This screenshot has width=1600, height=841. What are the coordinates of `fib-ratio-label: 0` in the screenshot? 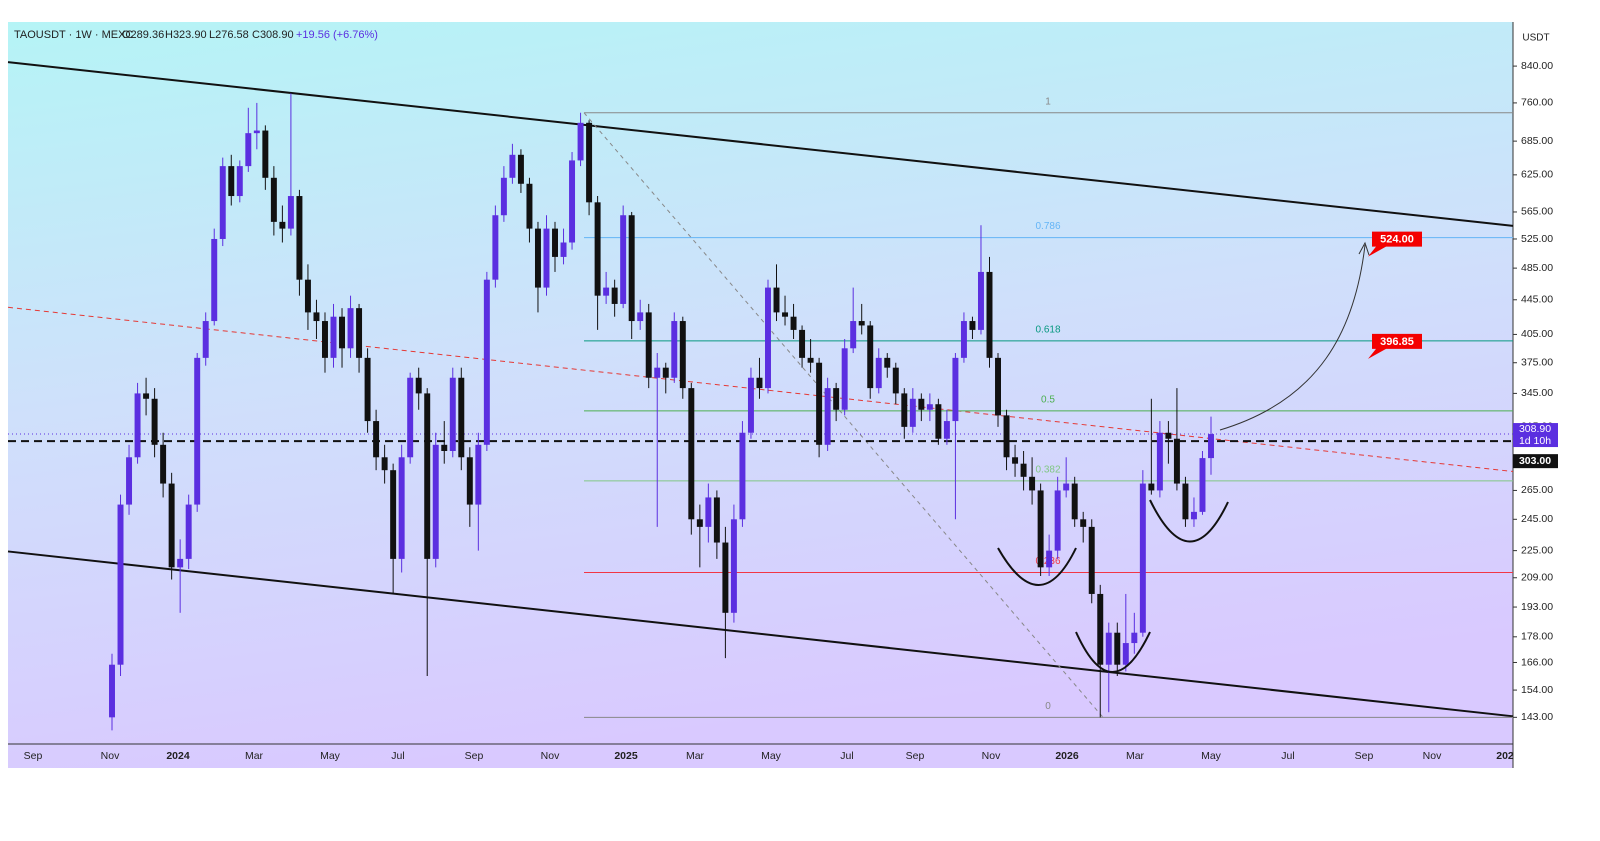 It's located at (1048, 706).